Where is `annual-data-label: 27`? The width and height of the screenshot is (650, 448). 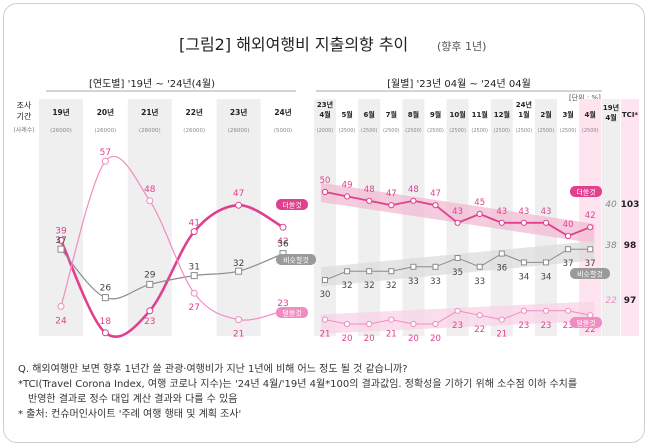
annual-data-label: 27 is located at coordinates (193, 308).